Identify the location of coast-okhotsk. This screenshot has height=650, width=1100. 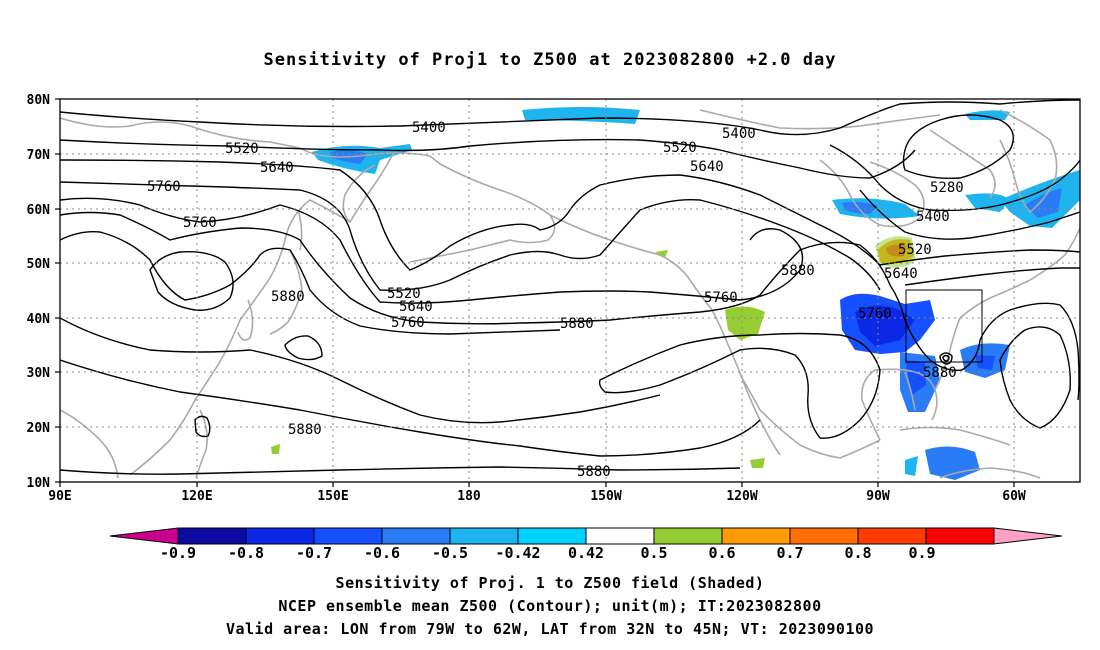
(310, 239).